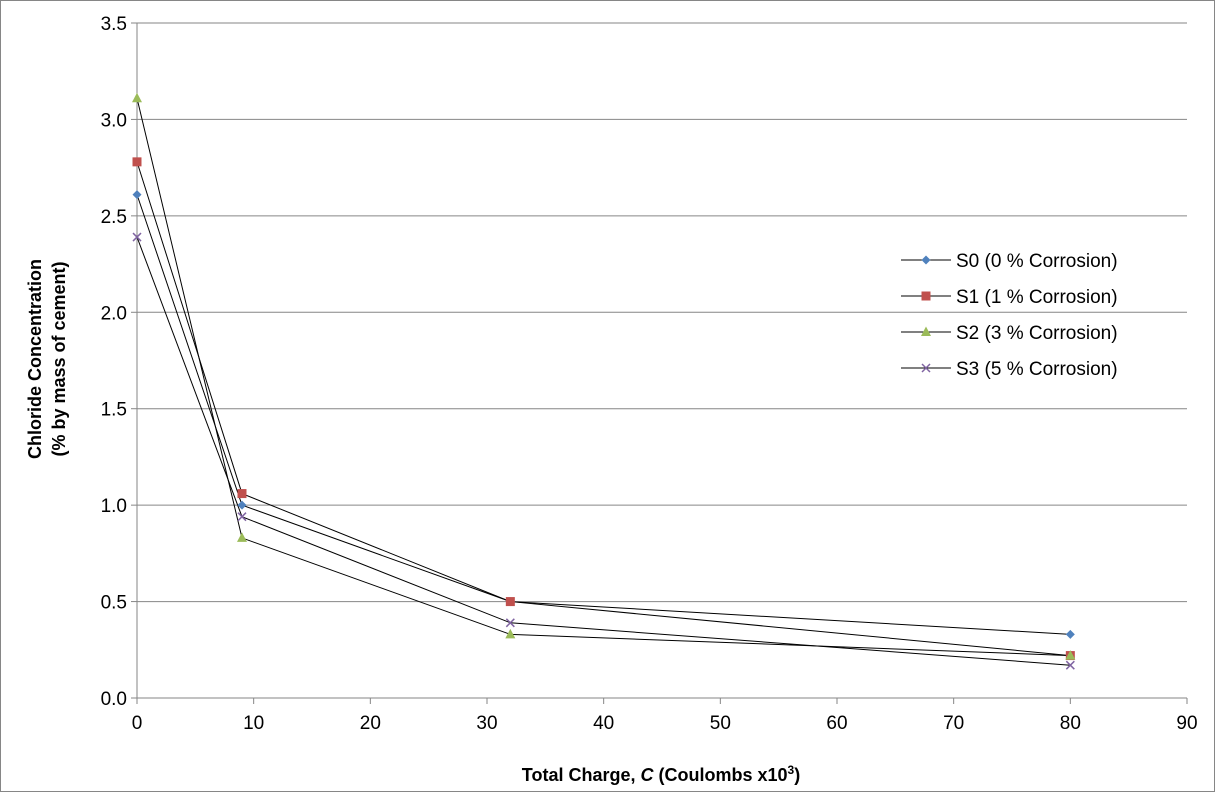 Image resolution: width=1215 pixels, height=793 pixels. What do you see at coordinates (603, 723) in the screenshot?
I see `x-tick-label: 40` at bounding box center [603, 723].